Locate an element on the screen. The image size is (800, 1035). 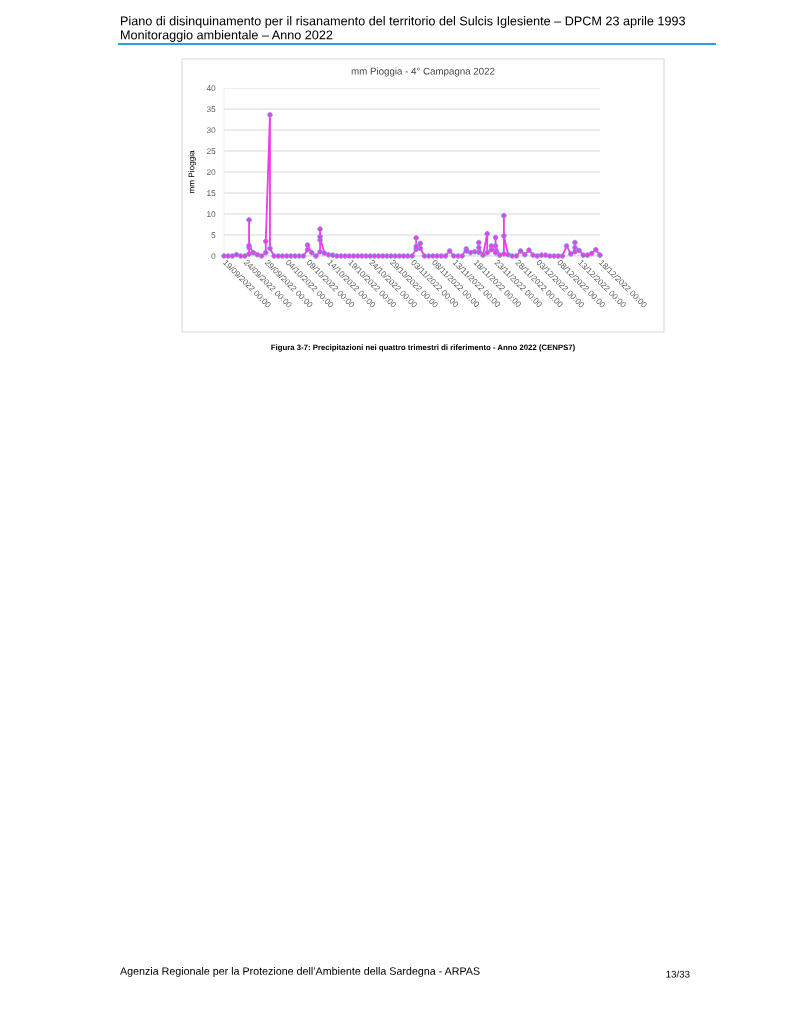
text: Monitoraggio ambientale – Anno 2022 is located at coordinates (227, 36).